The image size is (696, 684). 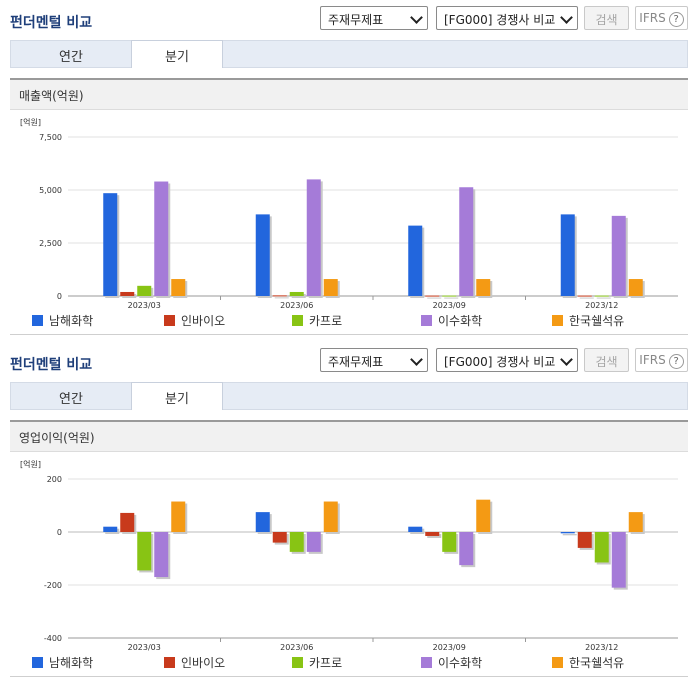 I want to click on y-tick-label: 7,500, so click(x=50, y=137).